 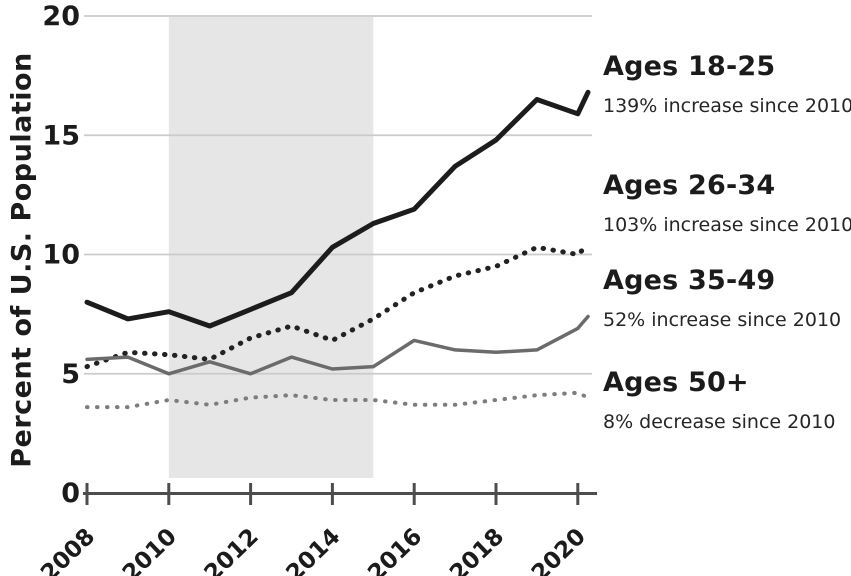 I want to click on y-tick-label-20: 20, so click(x=61, y=16).